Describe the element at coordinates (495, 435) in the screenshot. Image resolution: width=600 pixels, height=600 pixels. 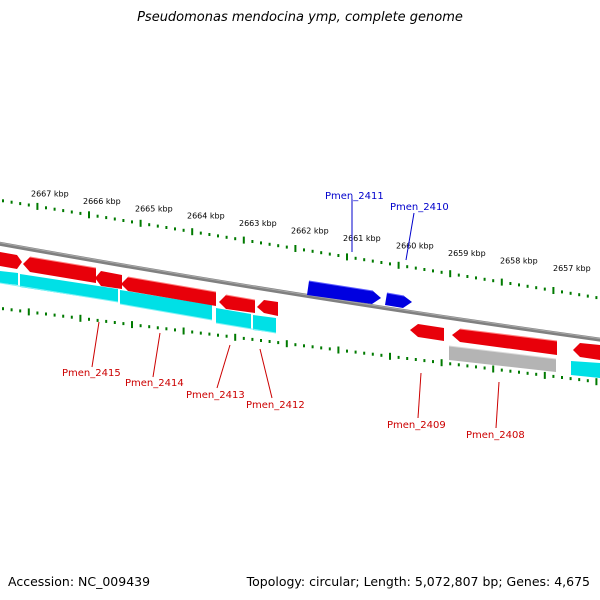
I see `gene-label-pmen-2408: Pmen_2408` at that location.